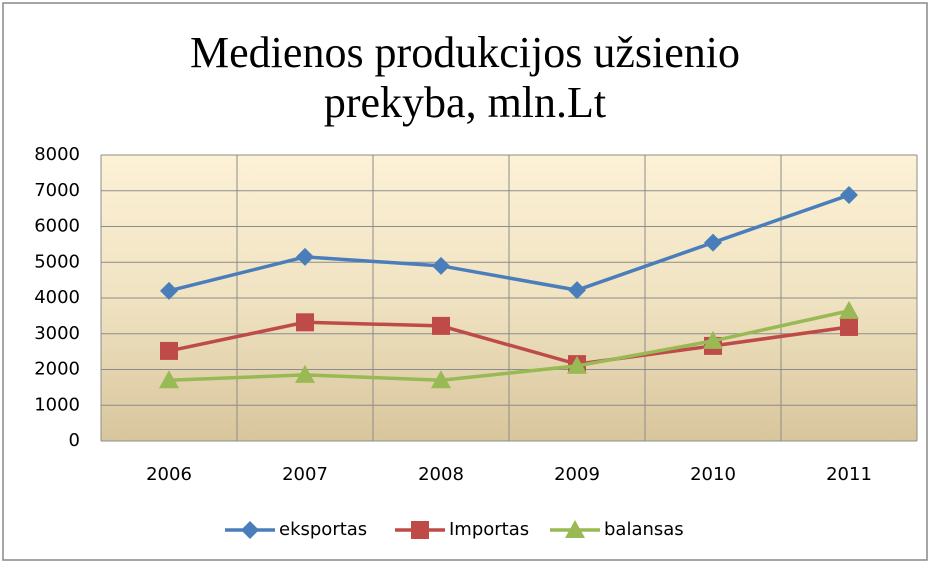 The image size is (931, 564). Describe the element at coordinates (305, 474) in the screenshot. I see `x-tick-label: 2007` at that location.